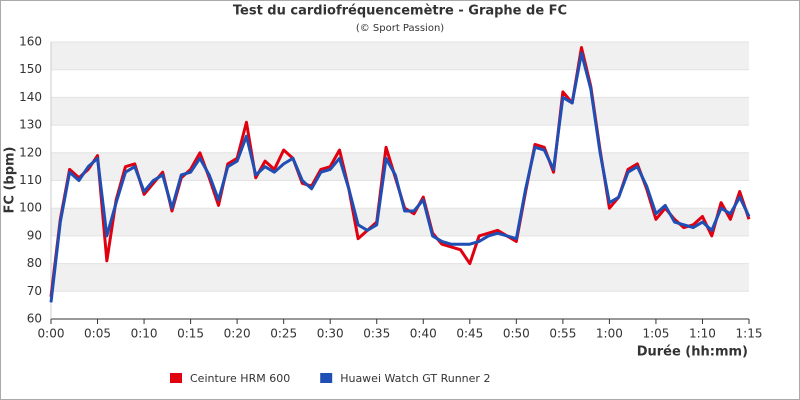 Image resolution: width=800 pixels, height=400 pixels. I want to click on y-tick-label: 100, so click(30, 208).